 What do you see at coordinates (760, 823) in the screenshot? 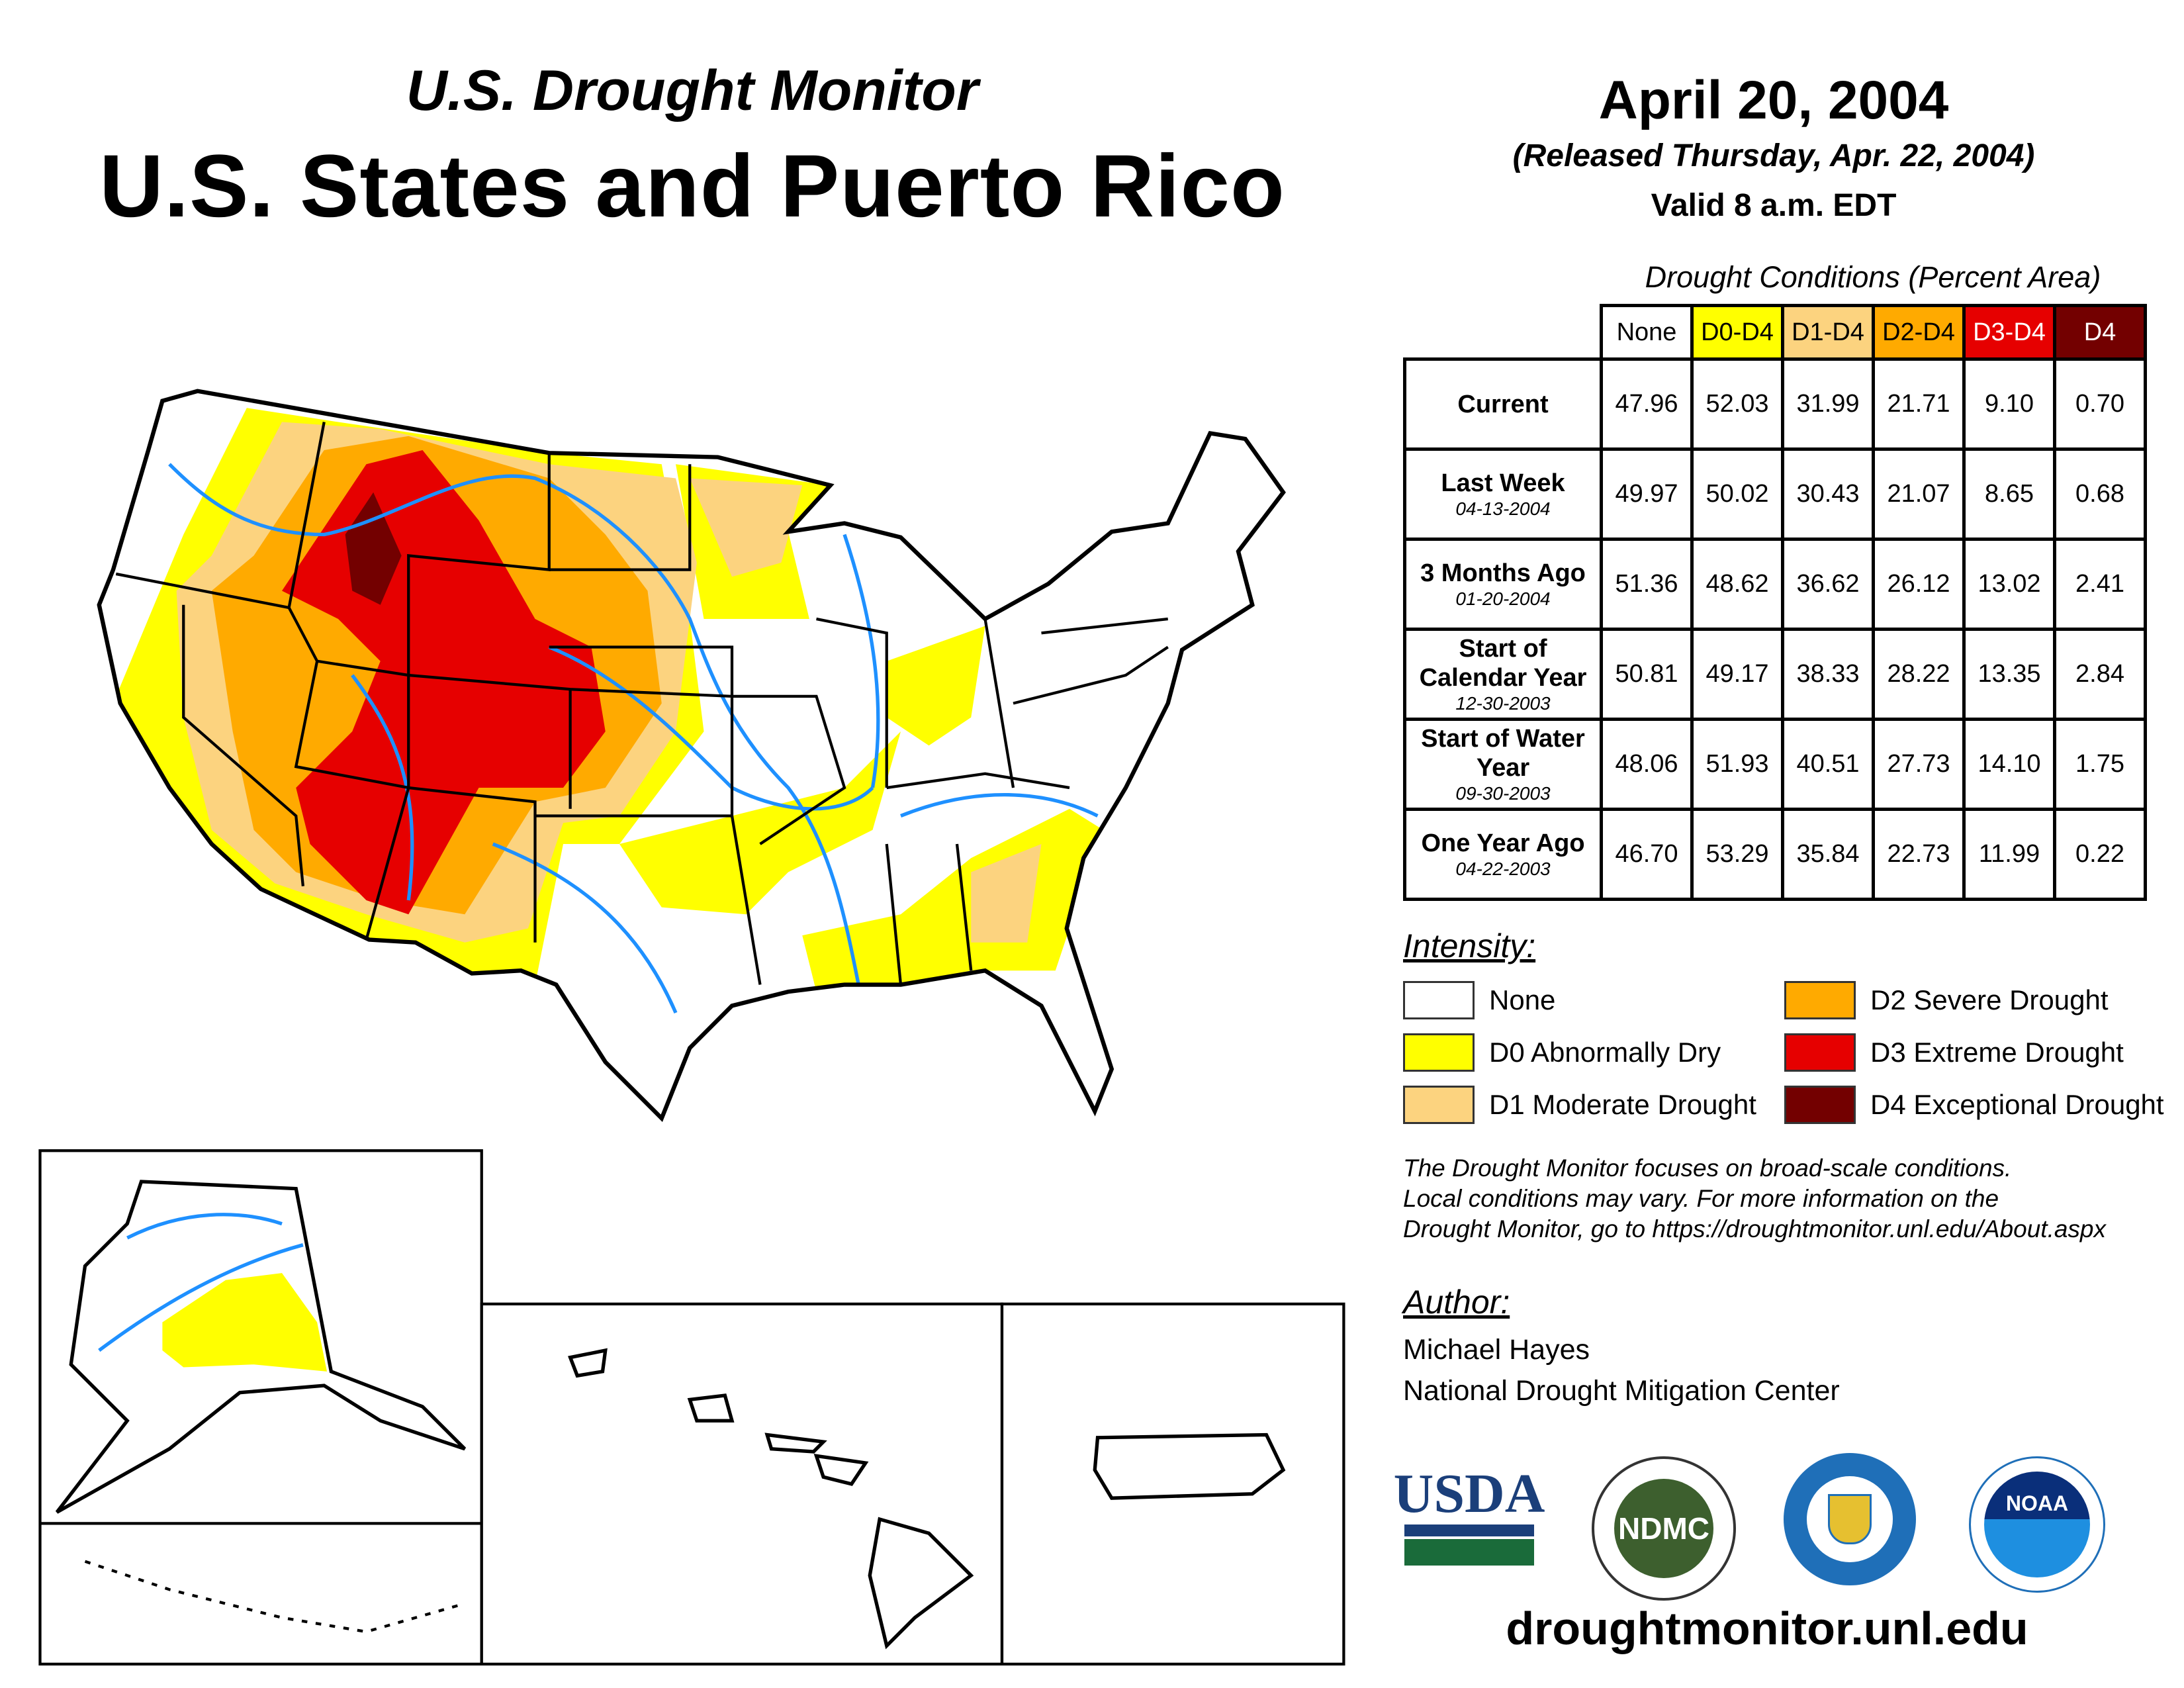
I see `d0-area-plains` at bounding box center [760, 823].